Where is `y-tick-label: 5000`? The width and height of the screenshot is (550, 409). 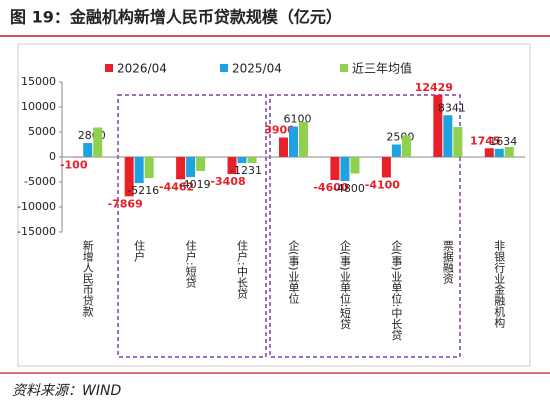
y-tick-label: 5000 is located at coordinates (42, 131).